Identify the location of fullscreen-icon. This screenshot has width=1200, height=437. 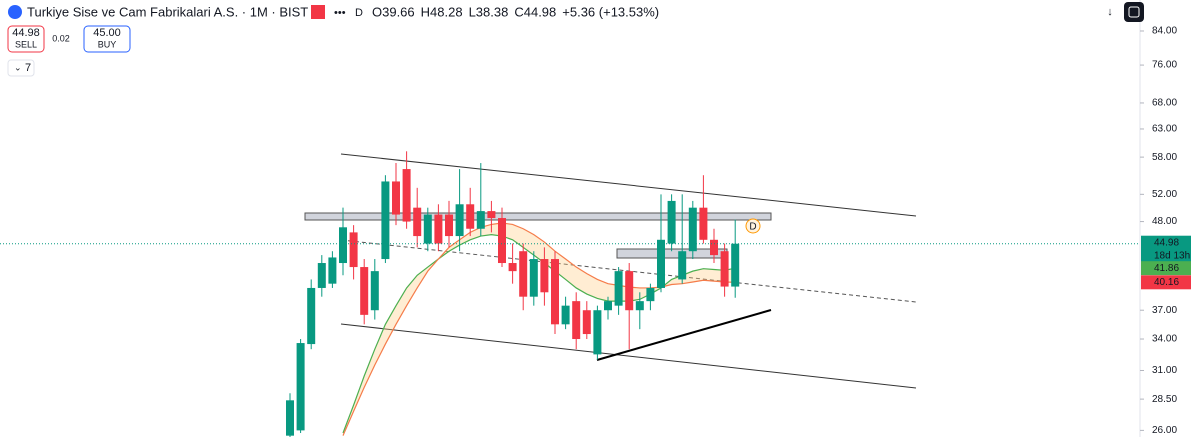
(1134, 12).